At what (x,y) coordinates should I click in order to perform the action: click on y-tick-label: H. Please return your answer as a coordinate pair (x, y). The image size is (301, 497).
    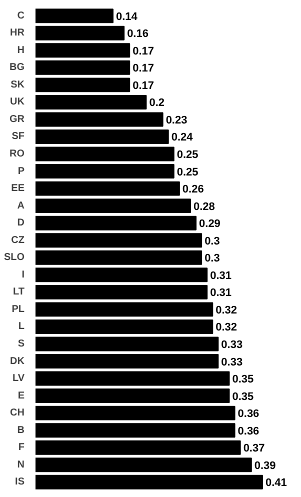
    Looking at the image, I should click on (21, 50).